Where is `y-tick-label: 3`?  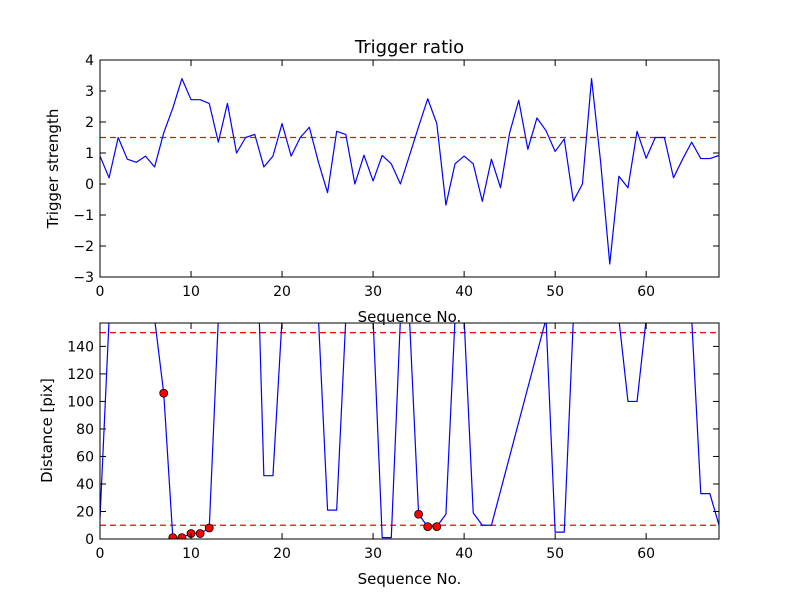
y-tick-label: 3 is located at coordinates (89, 92).